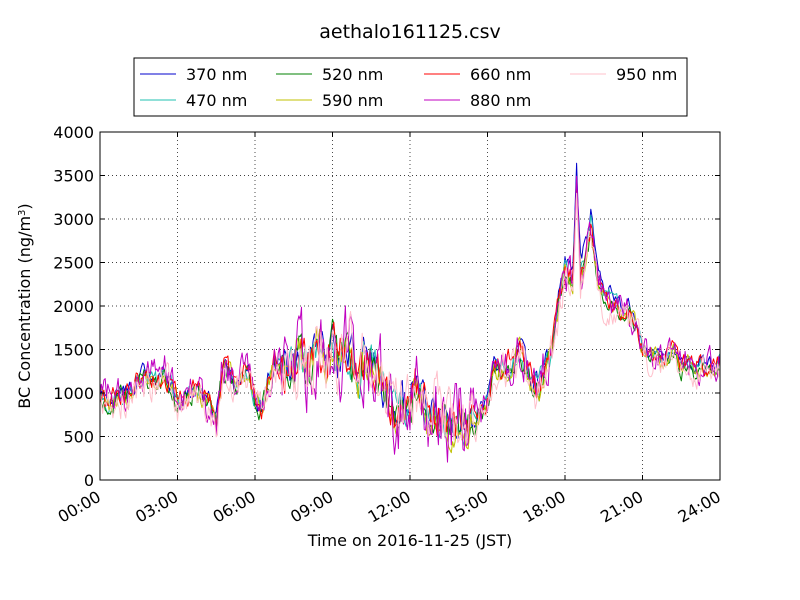 This screenshot has width=800, height=600. Describe the element at coordinates (500, 74) in the screenshot. I see `legend-label: 660 nm` at that location.